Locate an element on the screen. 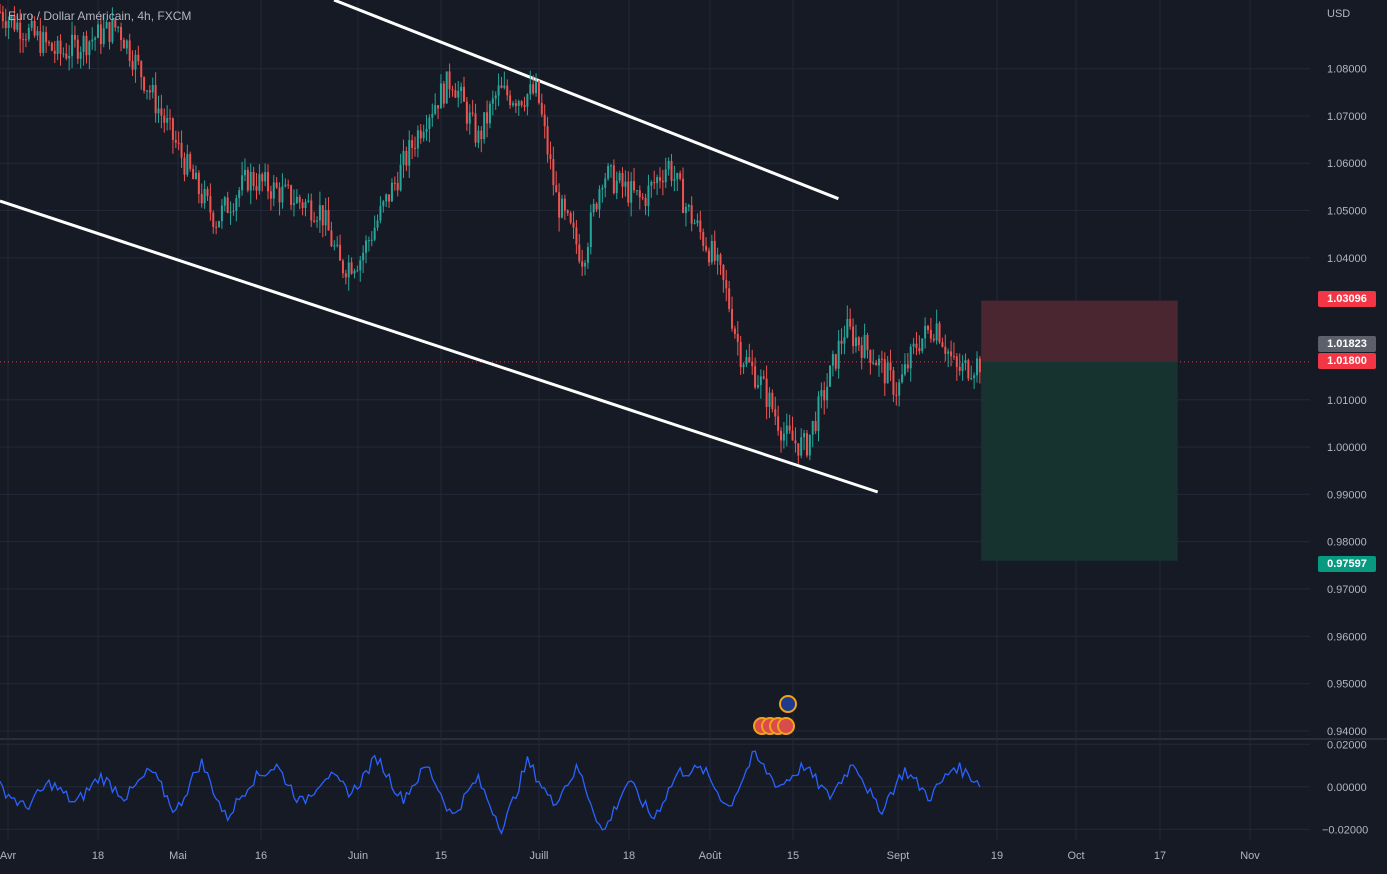 The width and height of the screenshot is (1387, 874). price-tick-label: 1.01000 is located at coordinates (1347, 401).